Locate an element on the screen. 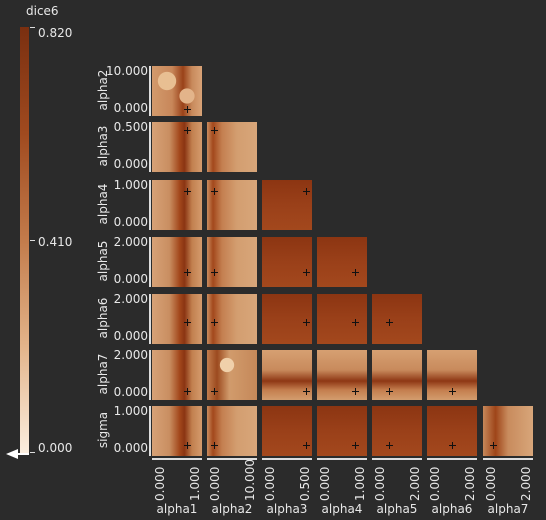 The image size is (546, 520). panel-alpha7-vs-alpha6 is located at coordinates (452, 375).